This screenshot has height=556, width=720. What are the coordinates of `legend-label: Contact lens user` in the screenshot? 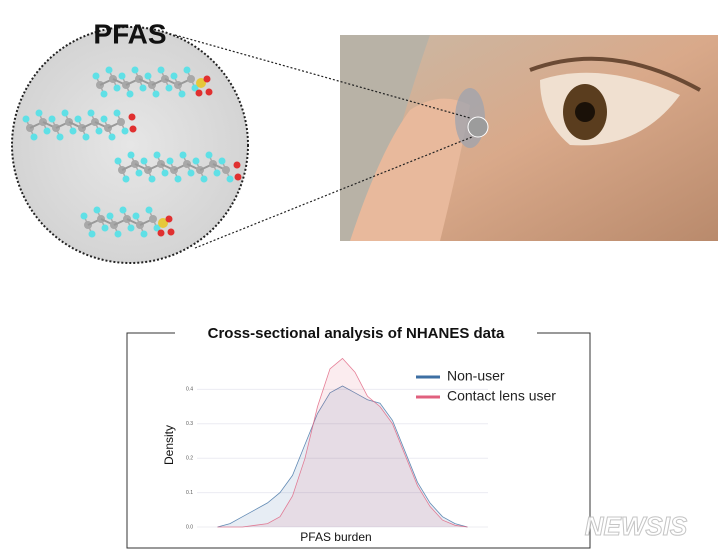 It's located at (501, 396).